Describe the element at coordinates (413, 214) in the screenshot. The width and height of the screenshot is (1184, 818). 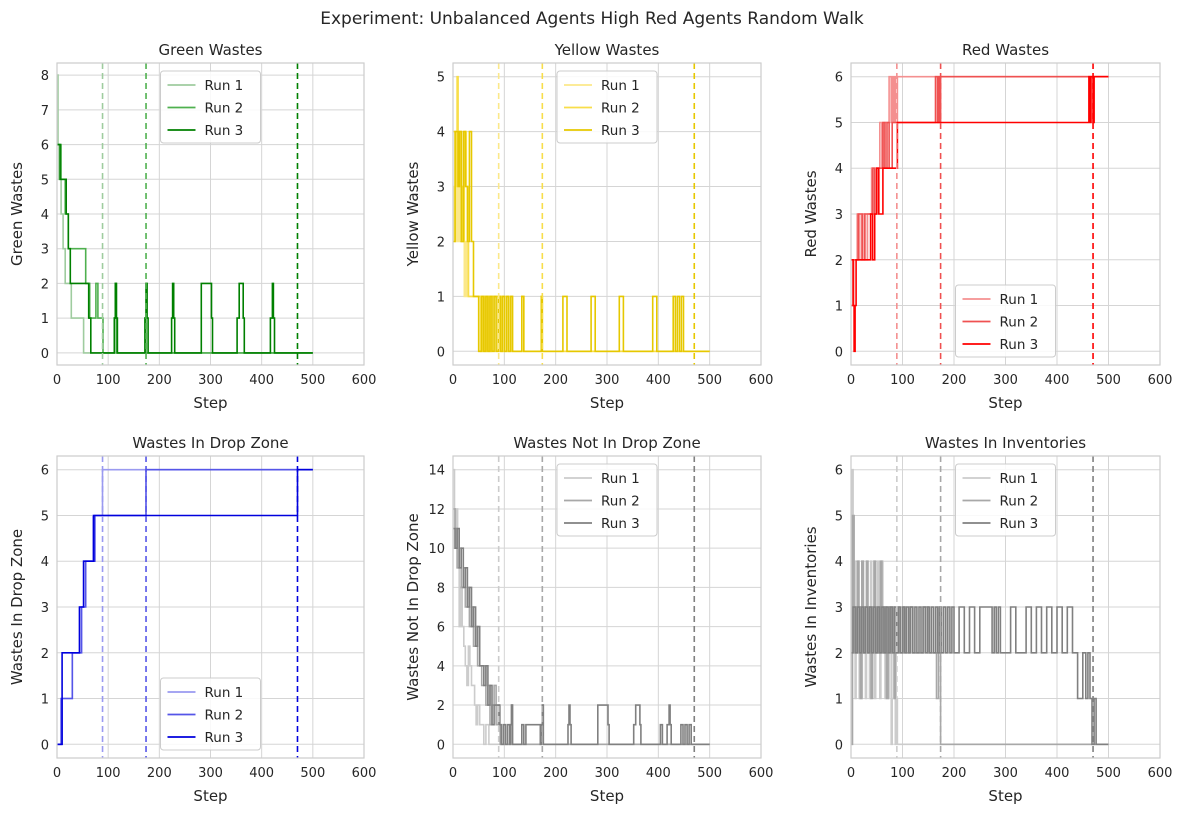
I see `y-axis-label: Yellow Wastes` at that location.